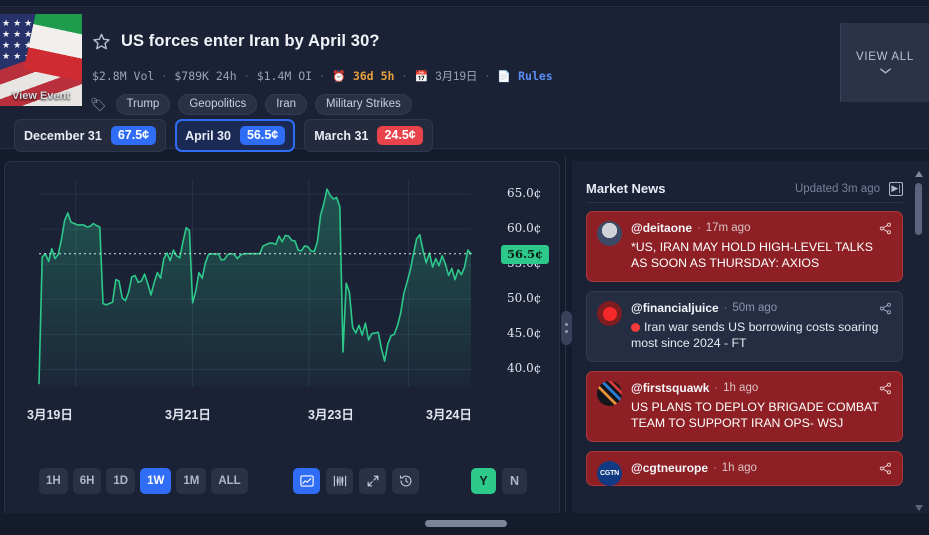  I want to click on news-handle: @deitaone, so click(662, 228).